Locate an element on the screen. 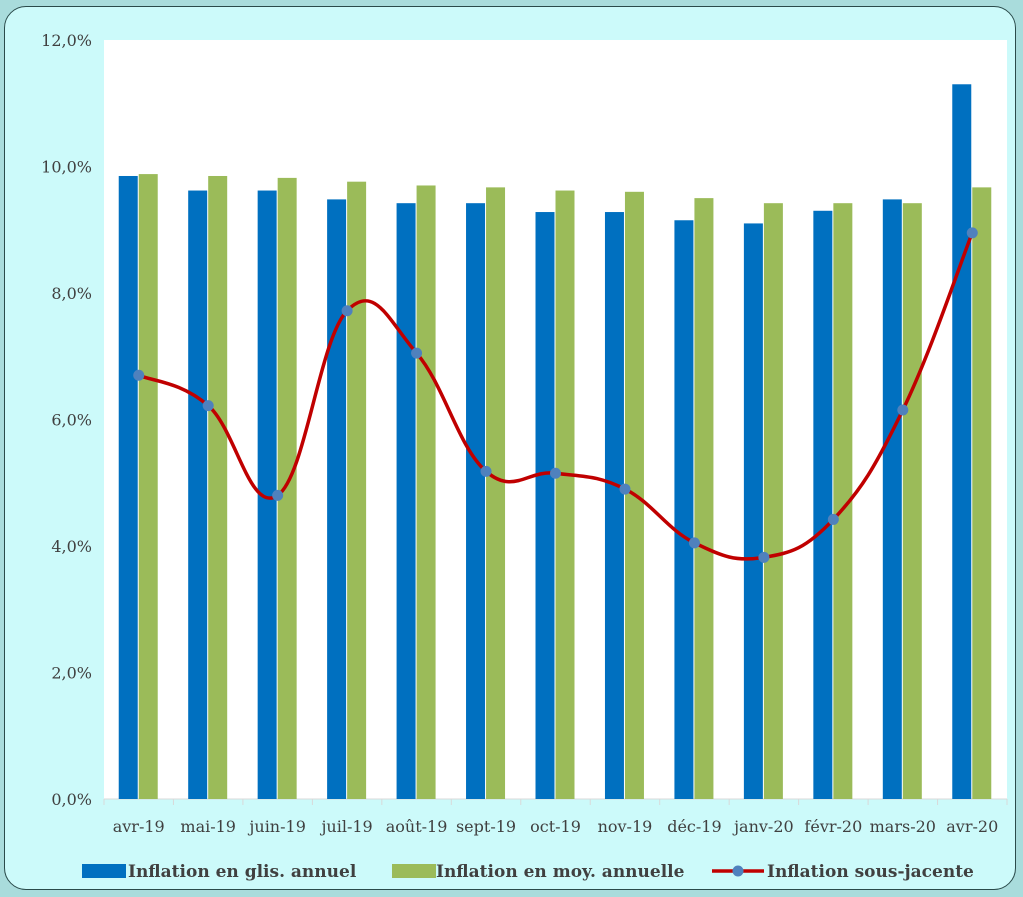 The width and height of the screenshot is (1023, 897). x-tick-label: janv-20 is located at coordinates (763, 826).